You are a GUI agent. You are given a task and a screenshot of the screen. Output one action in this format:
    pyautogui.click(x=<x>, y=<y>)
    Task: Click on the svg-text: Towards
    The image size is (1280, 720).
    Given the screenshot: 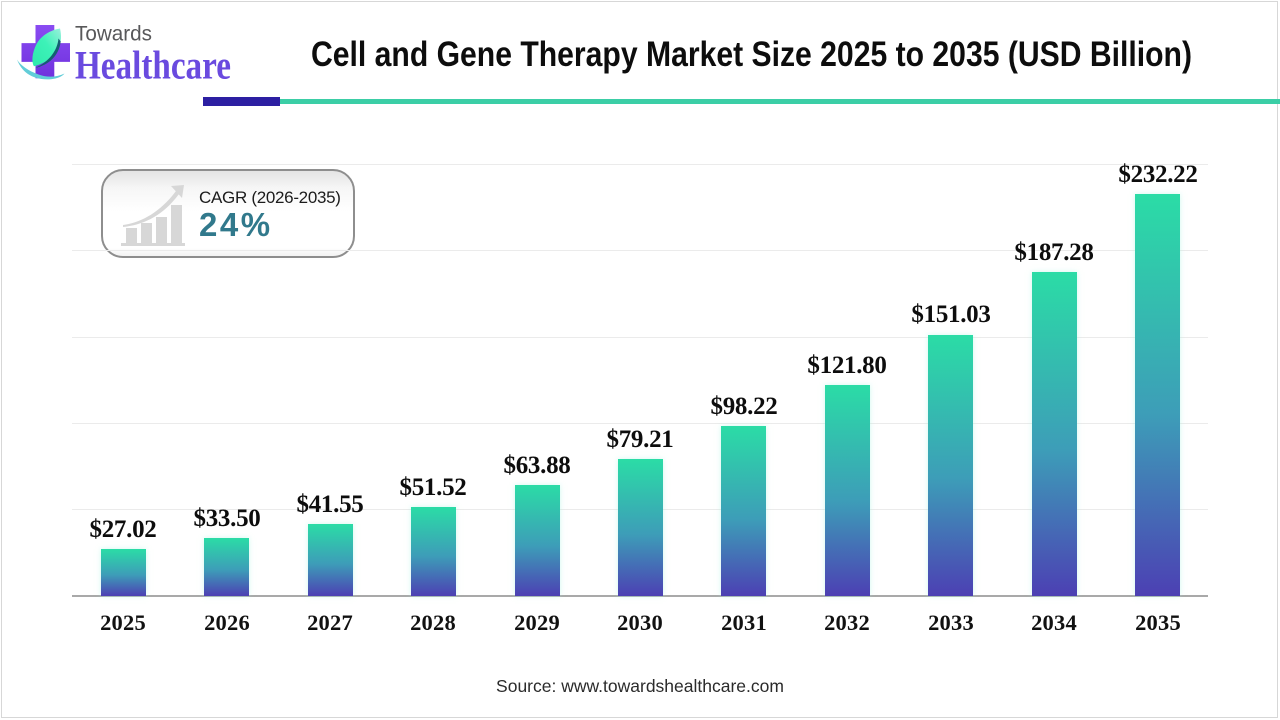 What is the action you would take?
    pyautogui.click(x=113, y=34)
    